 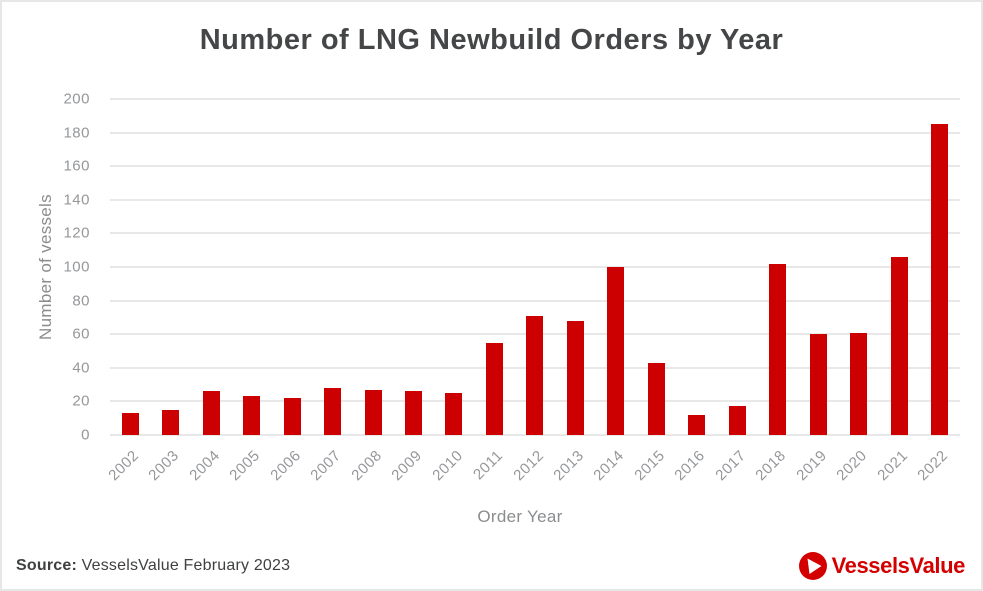 I want to click on x-tick-slot: 2015, so click(x=653, y=474).